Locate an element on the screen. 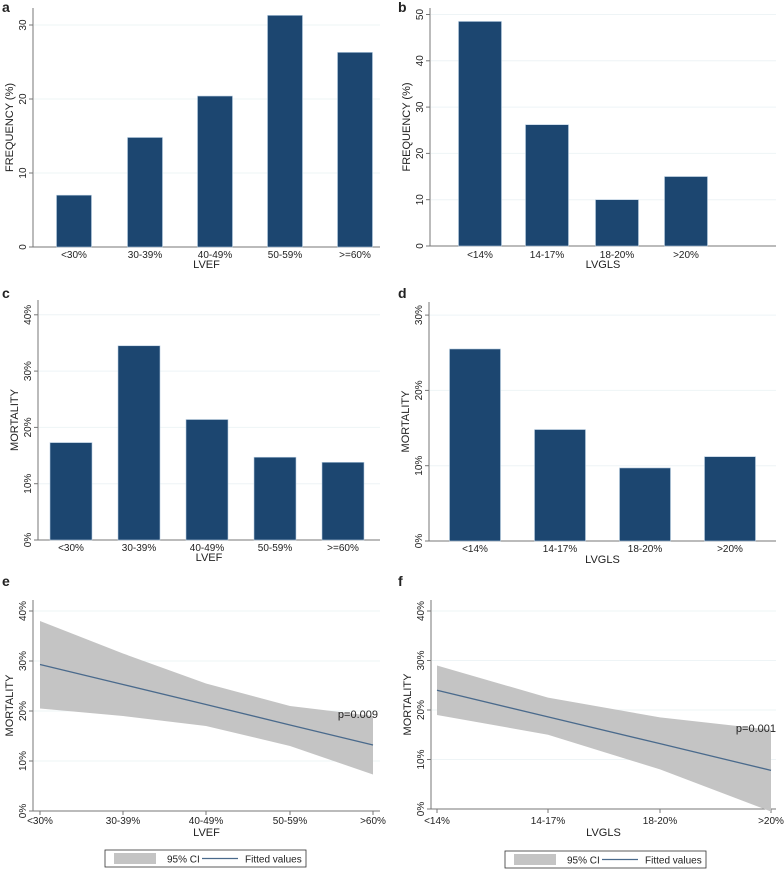 Image resolution: width=784 pixels, height=875 pixels. panel-label: c is located at coordinates (6, 293).